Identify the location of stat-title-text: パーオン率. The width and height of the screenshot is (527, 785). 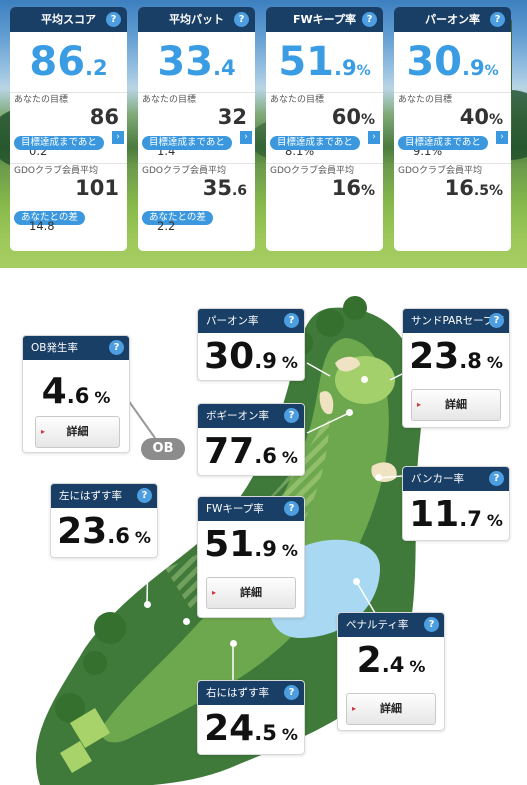
(452, 19).